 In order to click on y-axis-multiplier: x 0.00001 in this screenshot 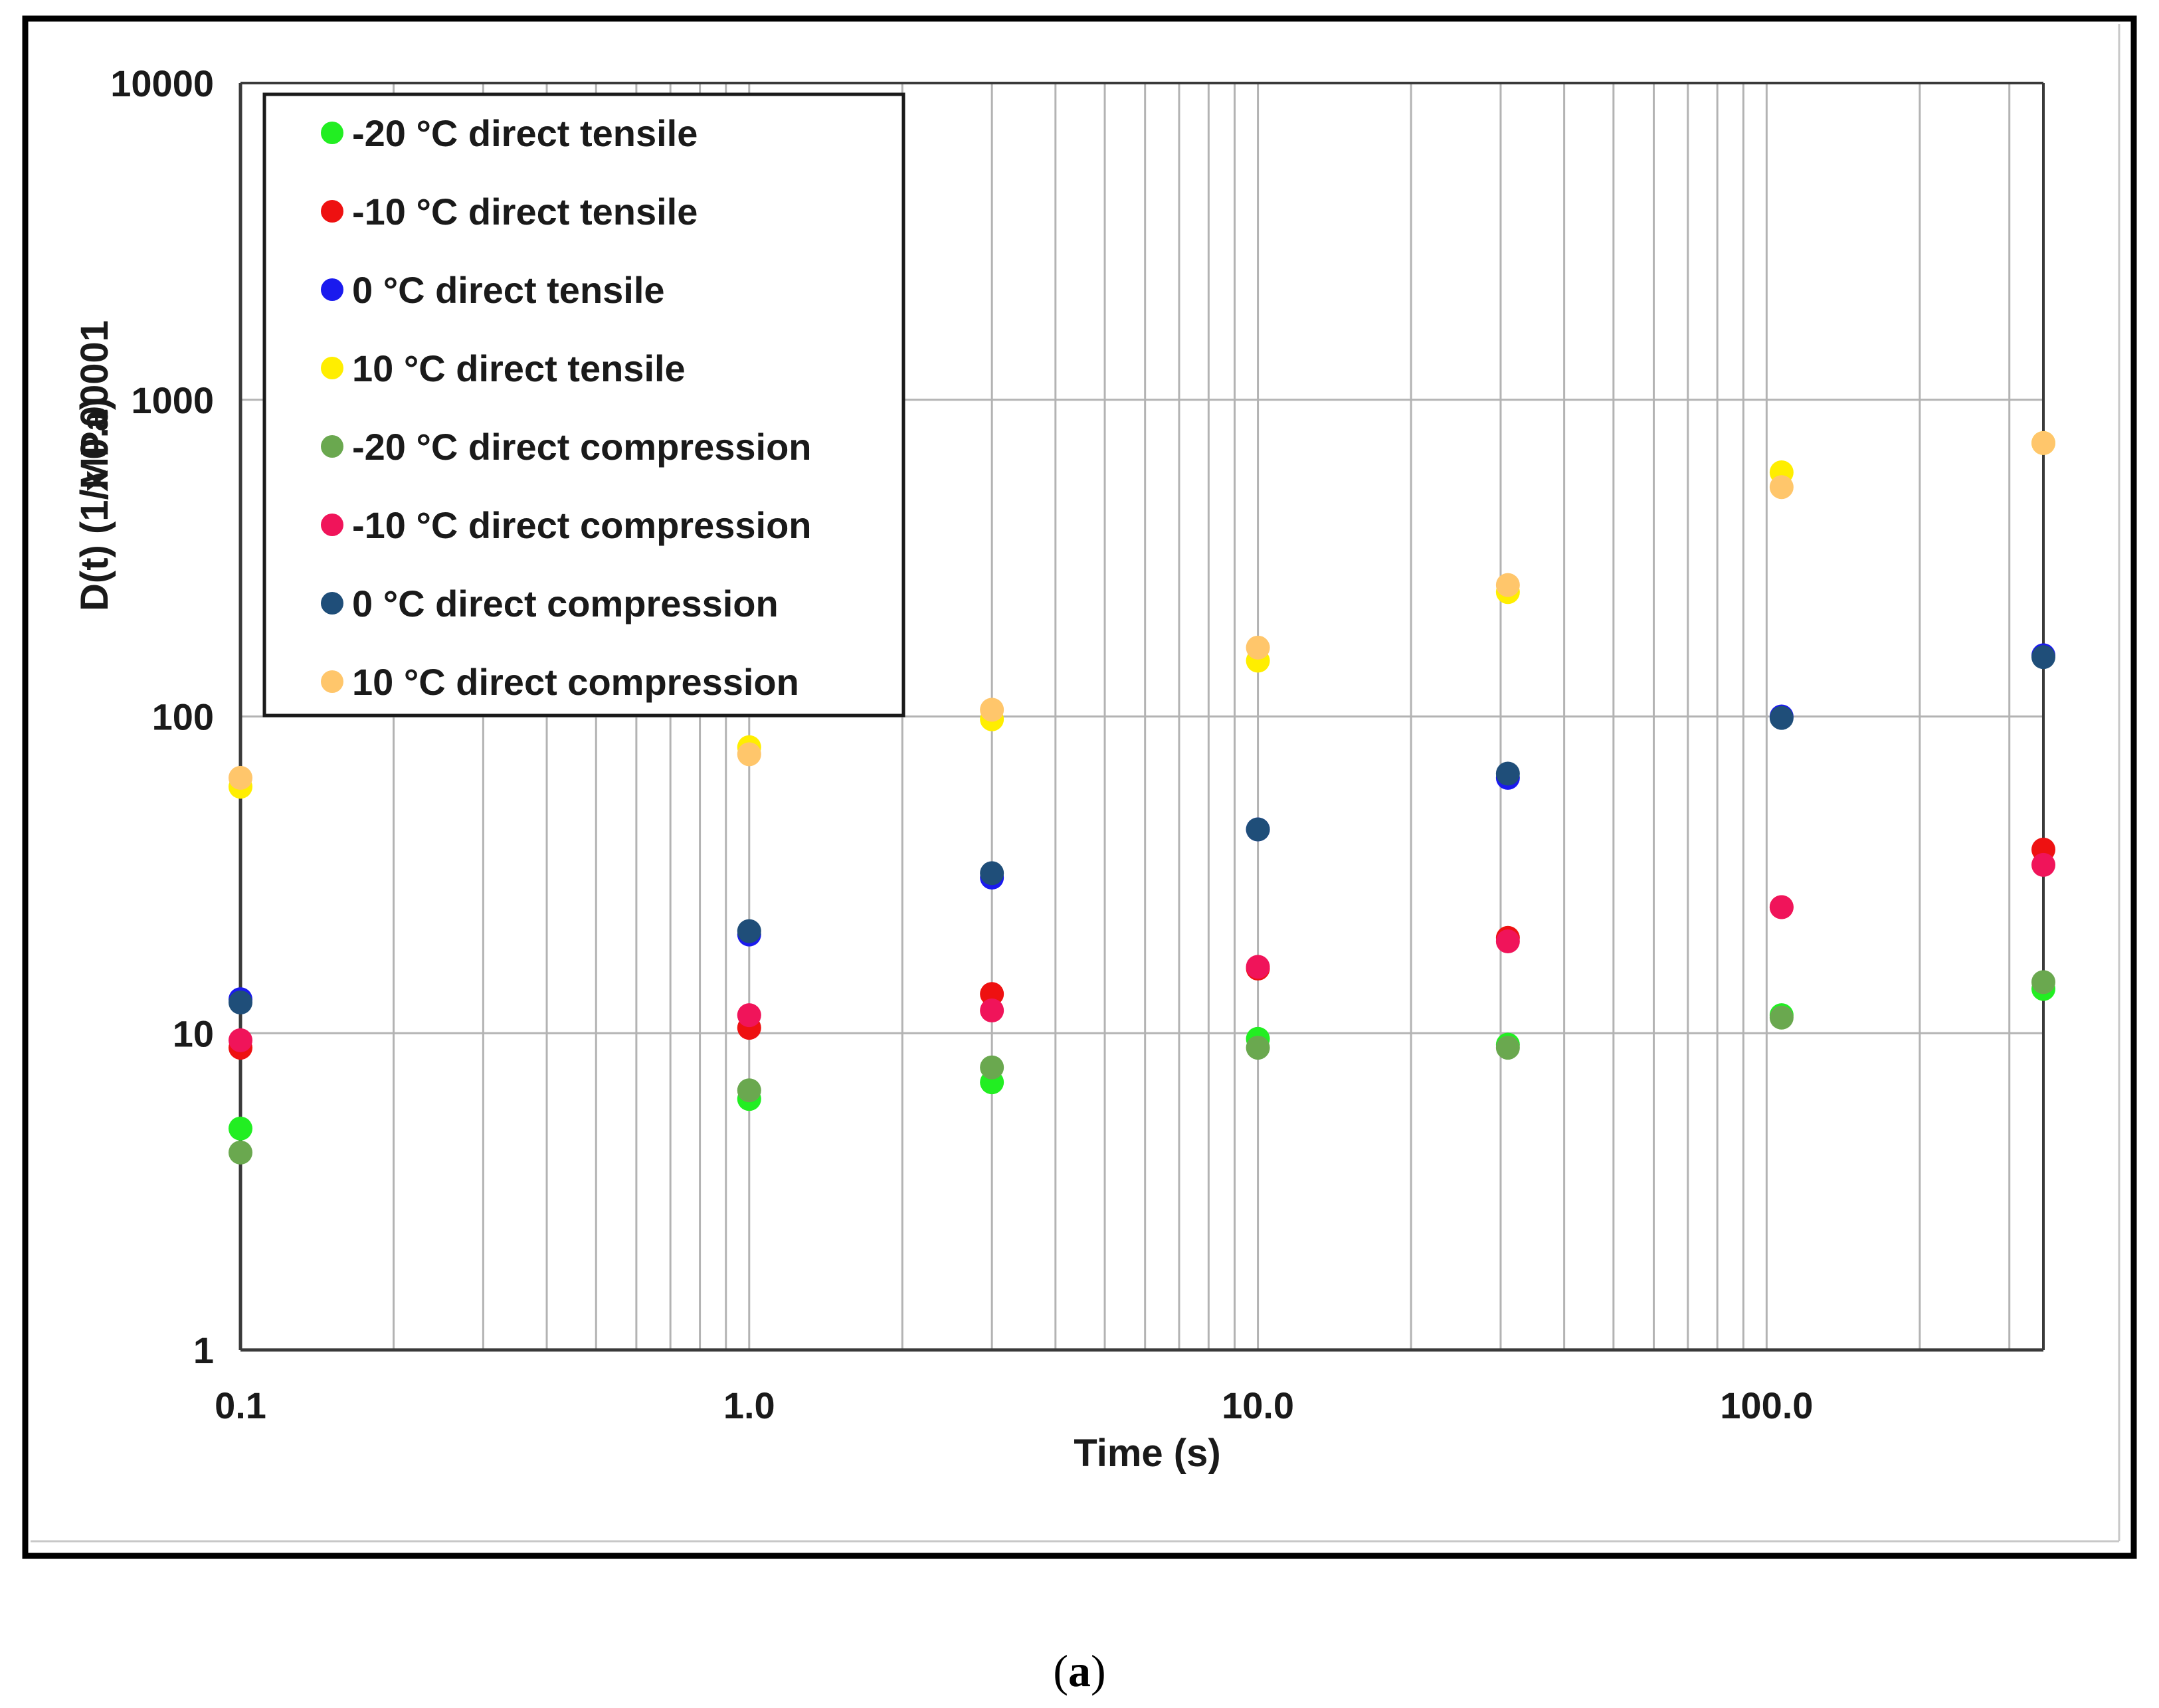, I will do `click(94, 406)`.